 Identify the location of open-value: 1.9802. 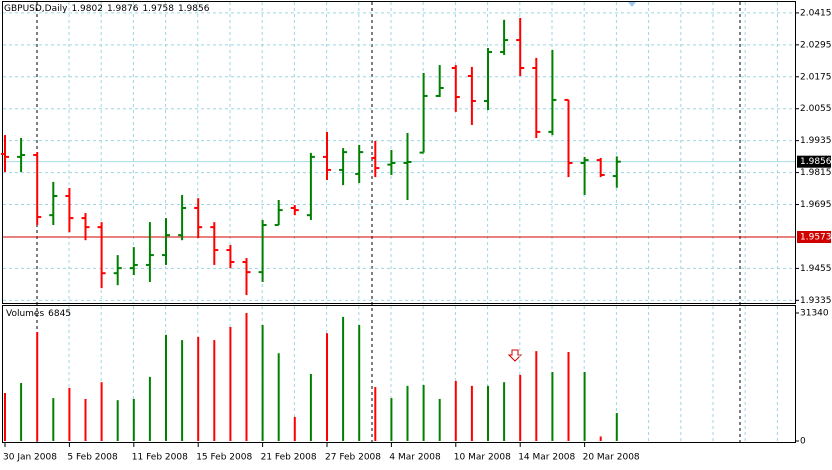
(87, 9).